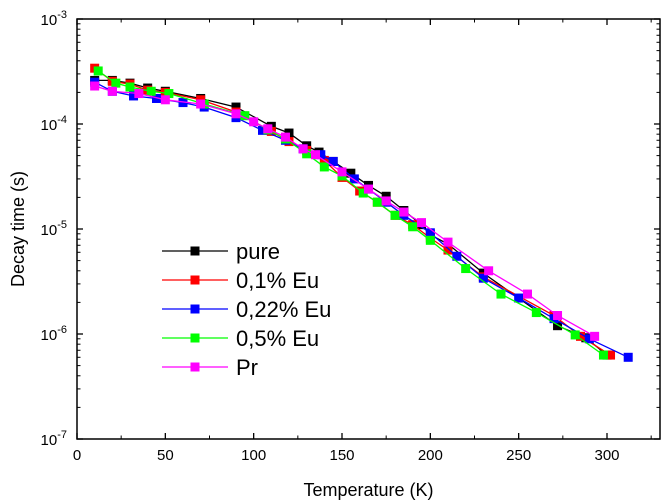 This screenshot has width=663, height=501. What do you see at coordinates (518, 455) in the screenshot?
I see `x-tick-label: 250` at bounding box center [518, 455].